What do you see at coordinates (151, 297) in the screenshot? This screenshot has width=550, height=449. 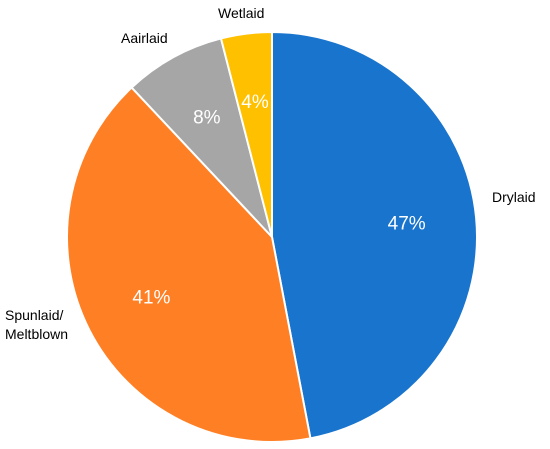 I see `pie-slice-value-spunlaid-meltblown: 41%` at bounding box center [151, 297].